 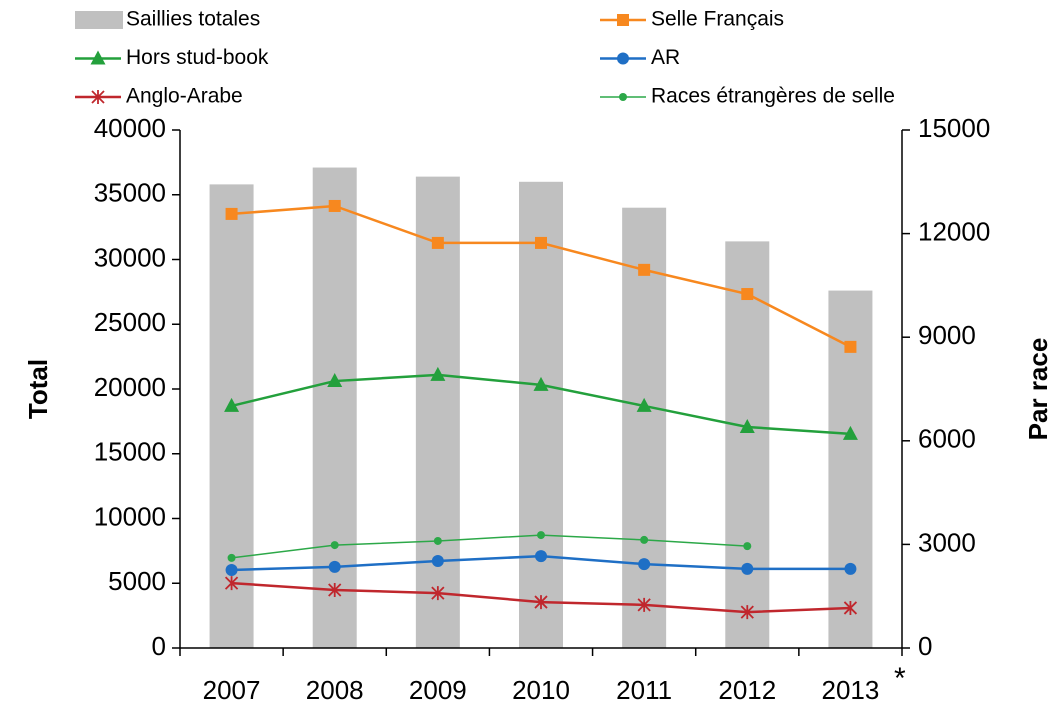 I want to click on series-line, so click(x=489, y=546).